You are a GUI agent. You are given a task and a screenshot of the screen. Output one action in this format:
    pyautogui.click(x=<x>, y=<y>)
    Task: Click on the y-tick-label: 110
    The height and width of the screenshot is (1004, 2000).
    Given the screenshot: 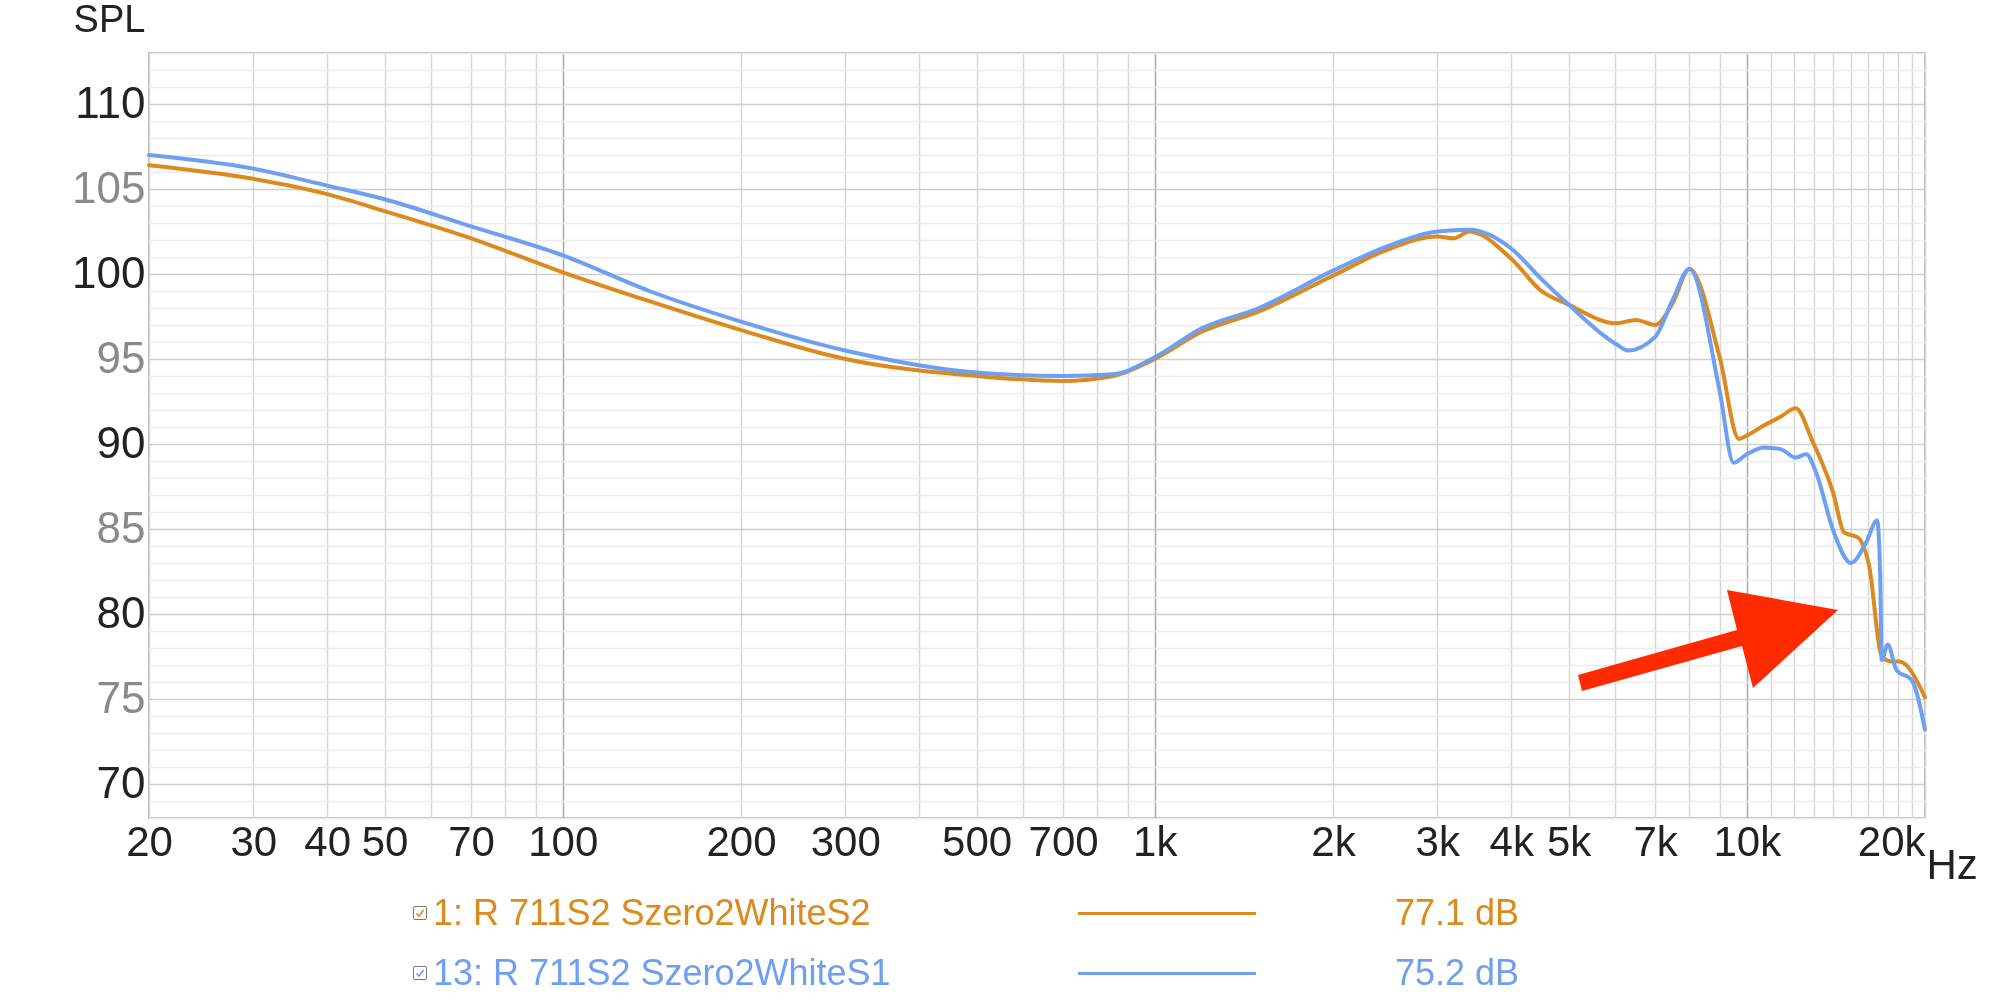 What is the action you would take?
    pyautogui.click(x=110, y=102)
    